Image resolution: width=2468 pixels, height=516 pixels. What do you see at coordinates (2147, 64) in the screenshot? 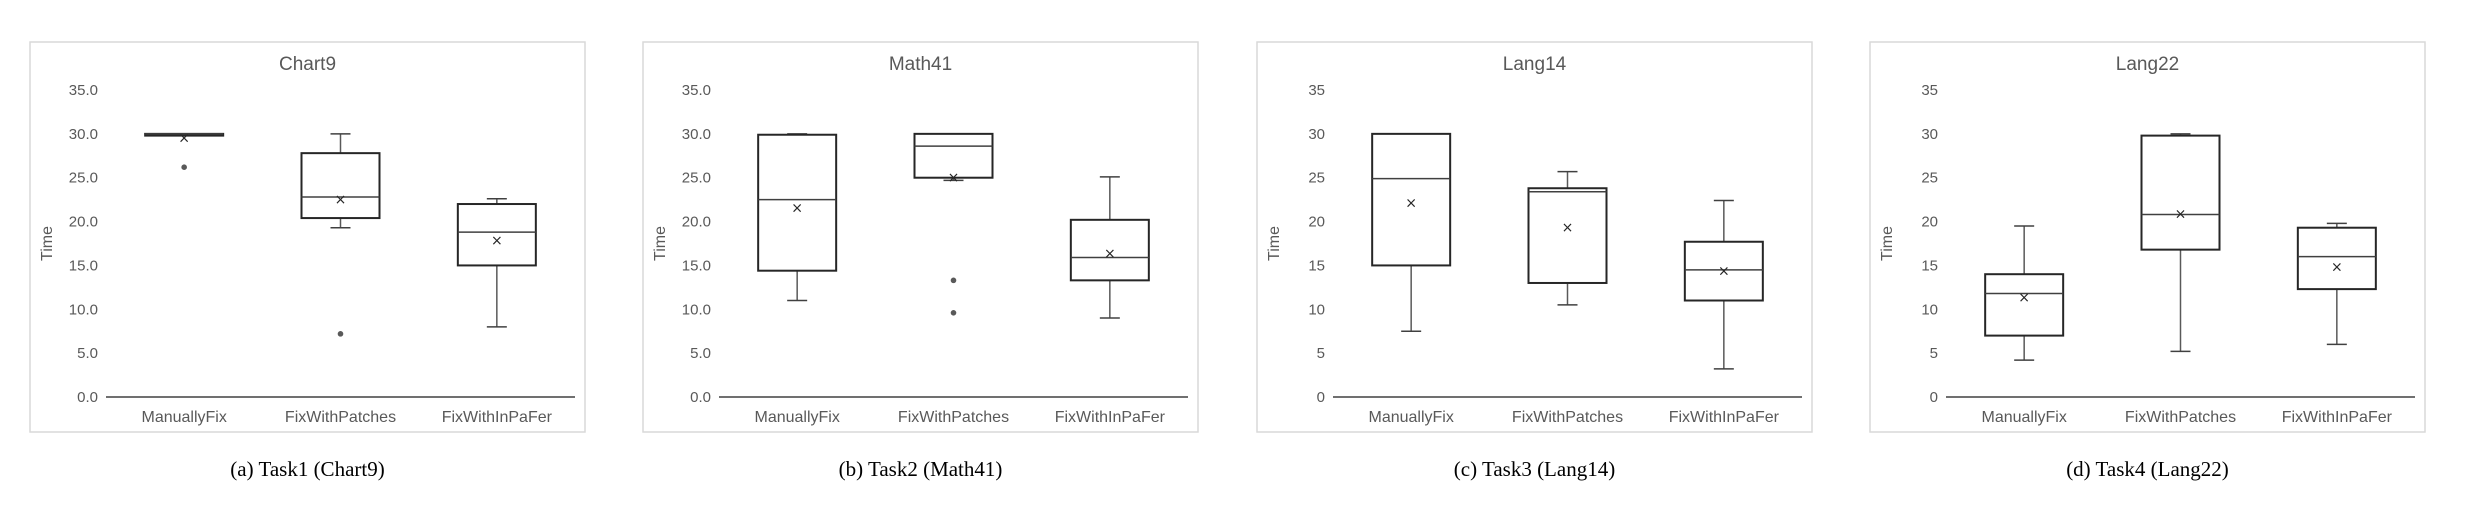
I see `chart-title: Lang22` at bounding box center [2147, 64].